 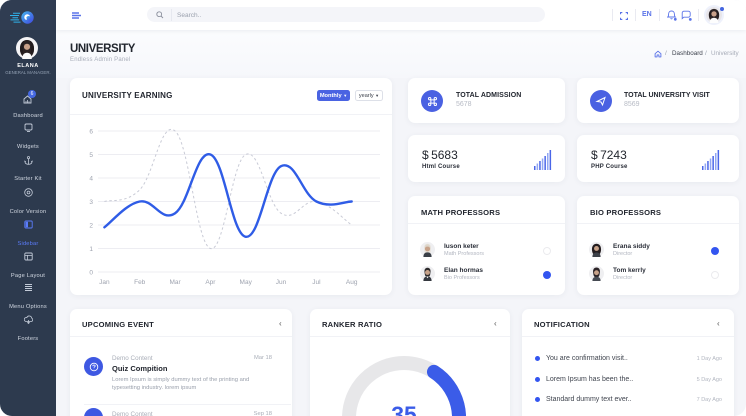 I want to click on svg-text: 4, so click(x=91, y=179).